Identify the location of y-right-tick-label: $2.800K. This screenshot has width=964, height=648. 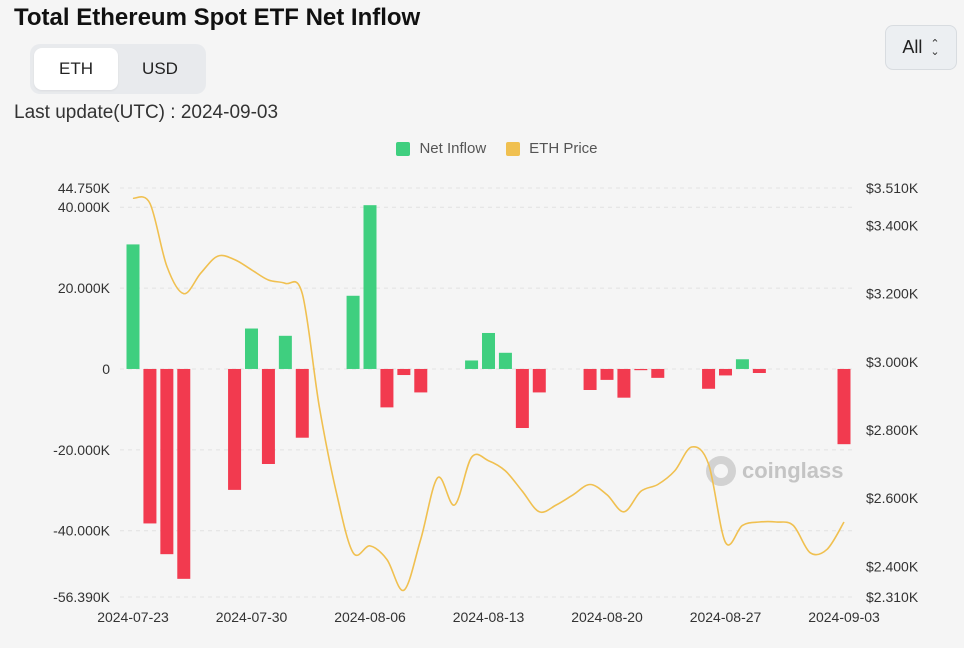
(892, 430).